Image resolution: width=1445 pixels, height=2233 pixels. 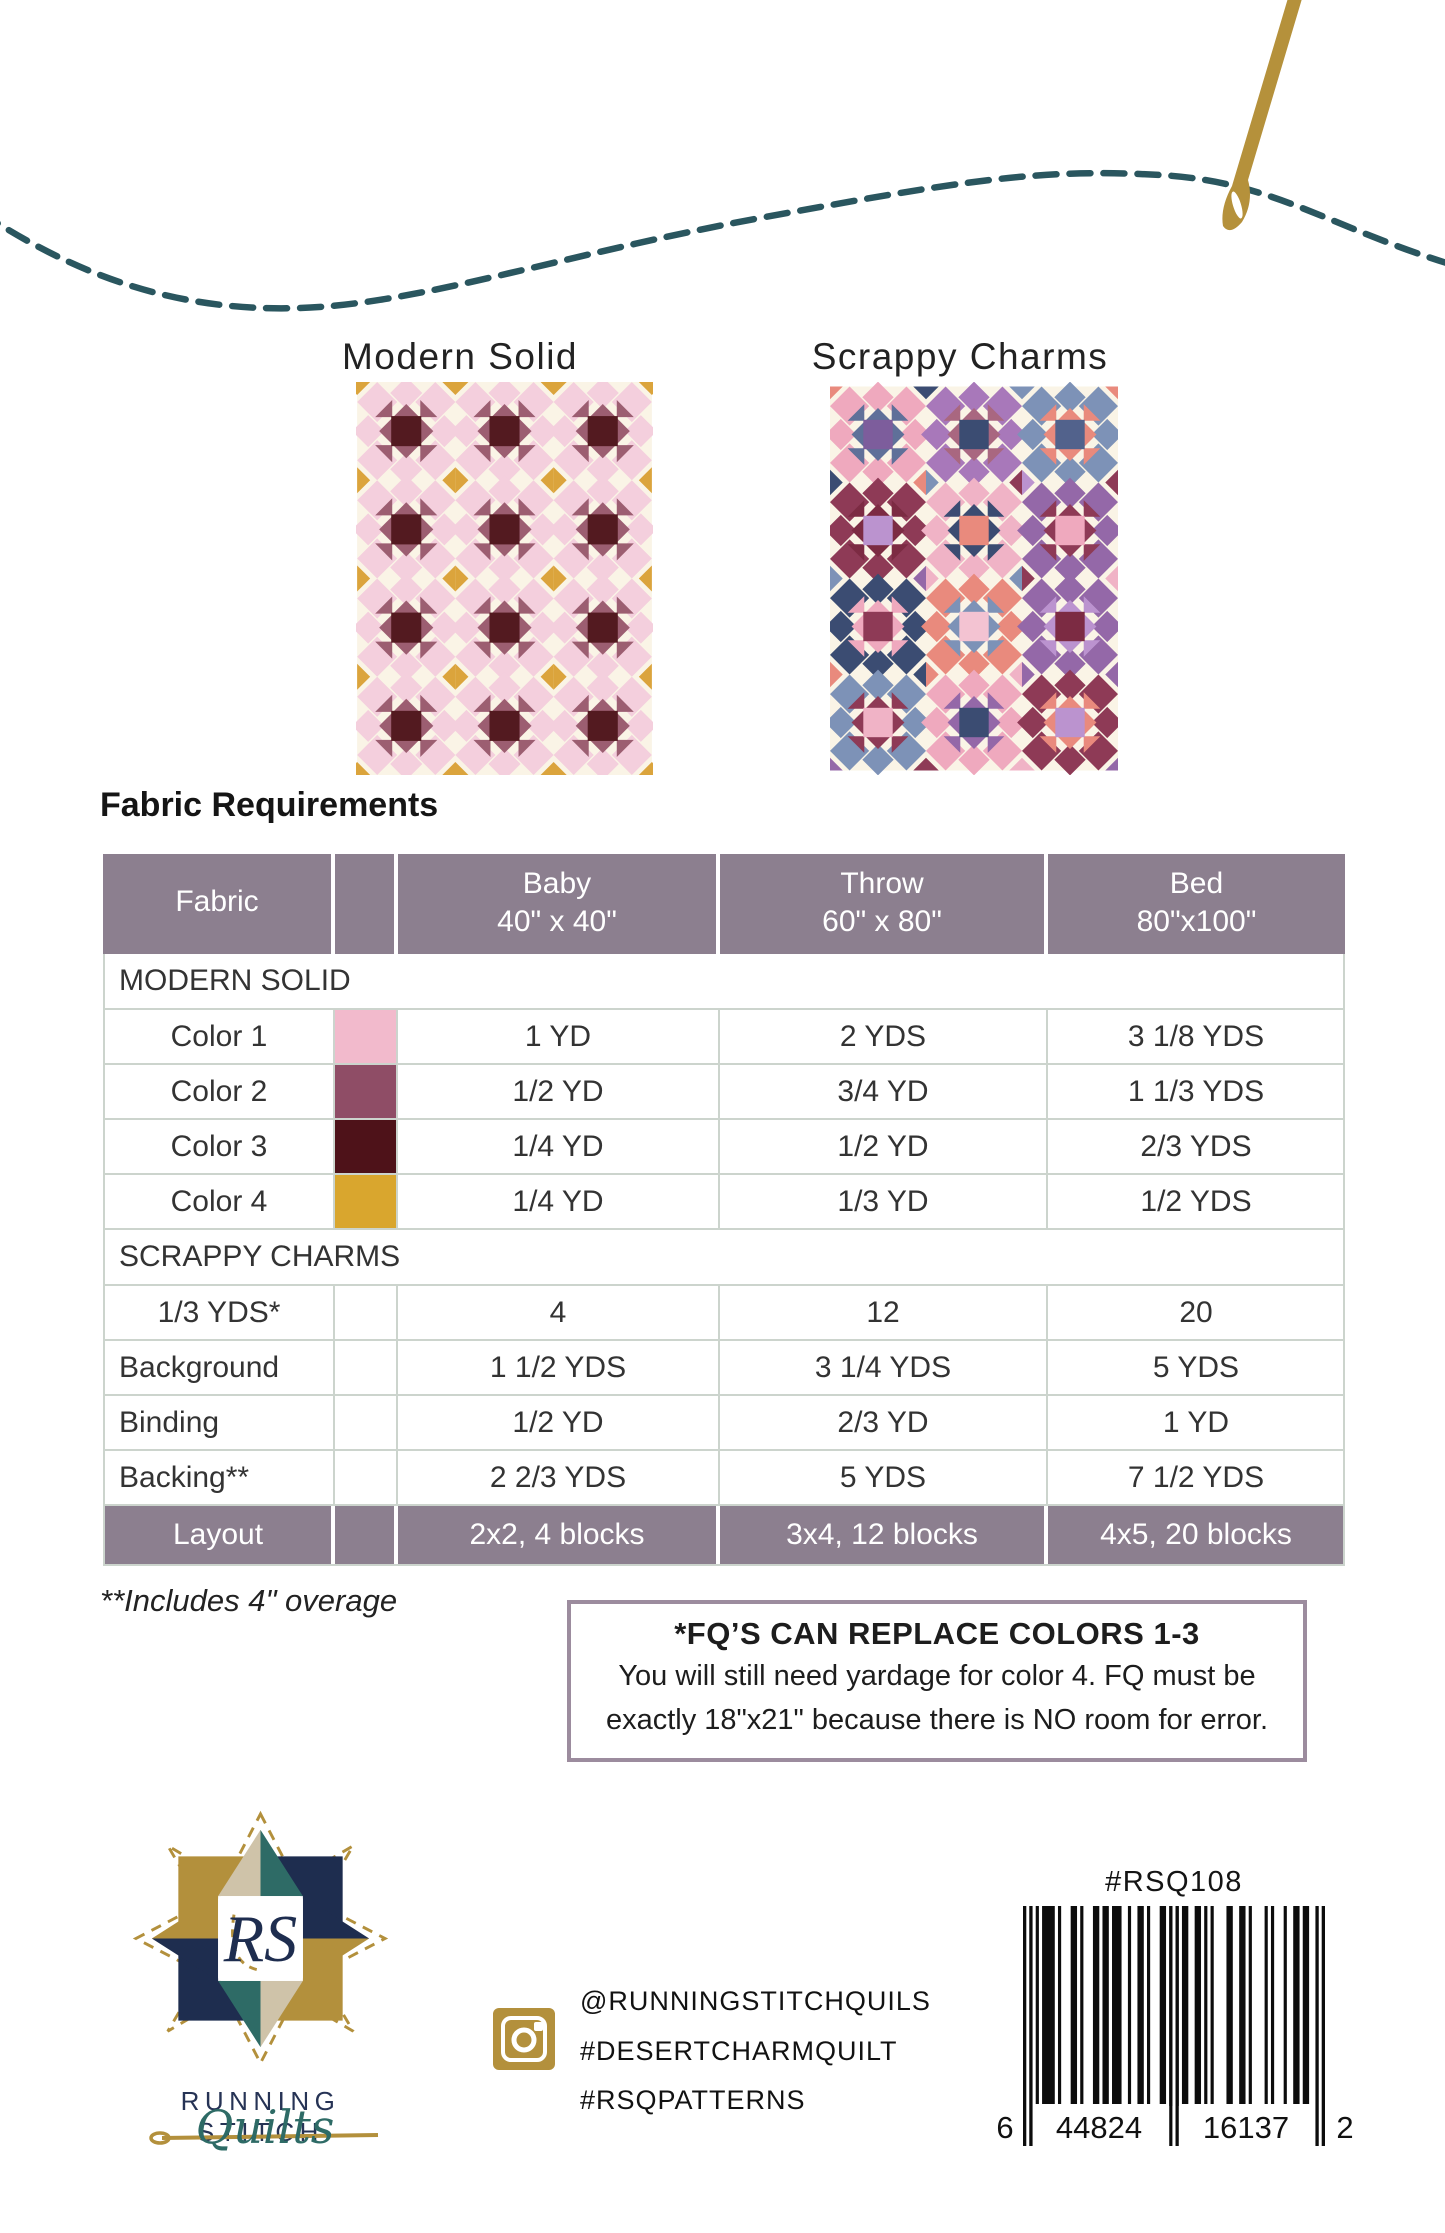 I want to click on row-label: Binding, so click(x=220, y=1422).